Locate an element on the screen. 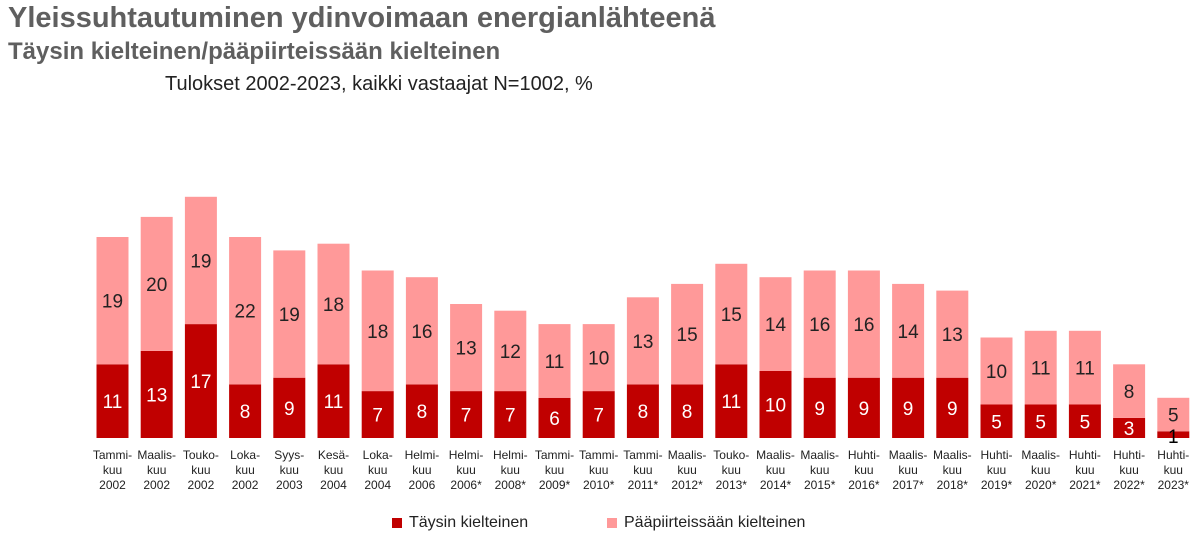 Image resolution: width=1200 pixels, height=538 pixels. x-tick-label: 2021* is located at coordinates (1085, 485).